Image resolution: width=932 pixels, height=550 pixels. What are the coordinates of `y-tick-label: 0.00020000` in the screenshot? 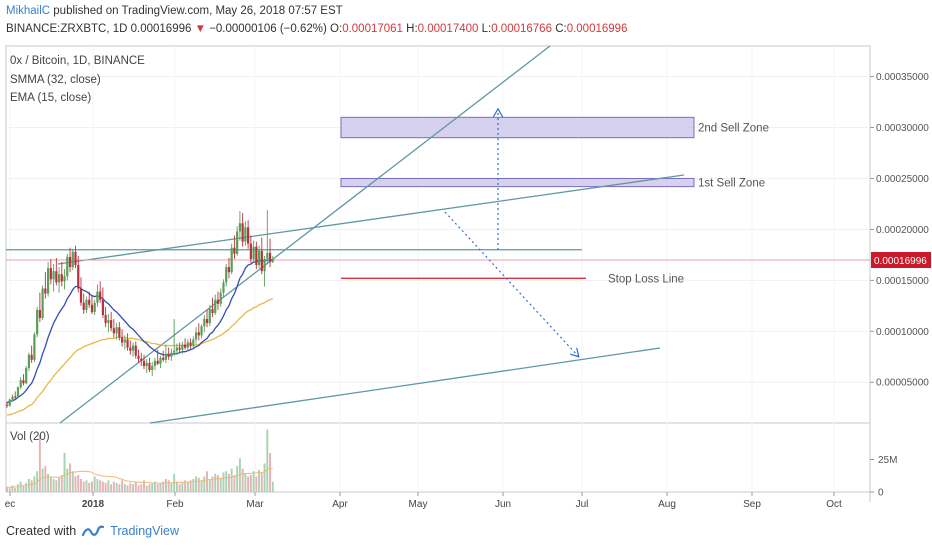 It's located at (902, 230).